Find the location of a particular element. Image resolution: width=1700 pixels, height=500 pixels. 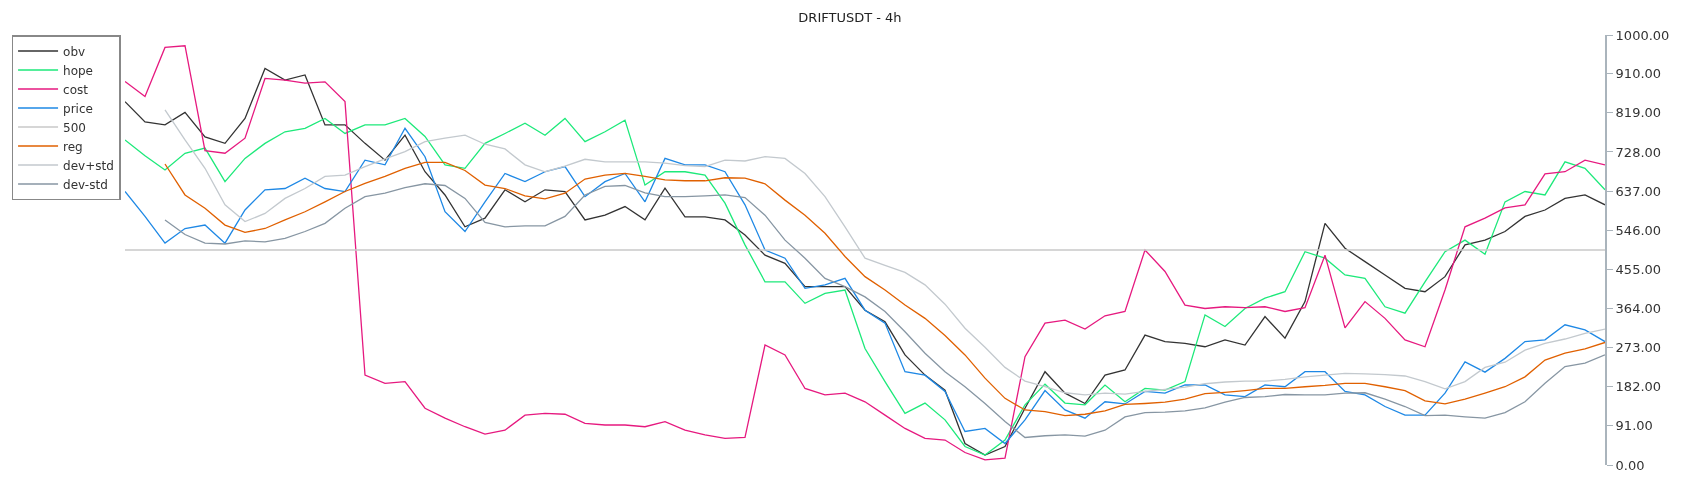

legend-label: 500 is located at coordinates (74, 127).